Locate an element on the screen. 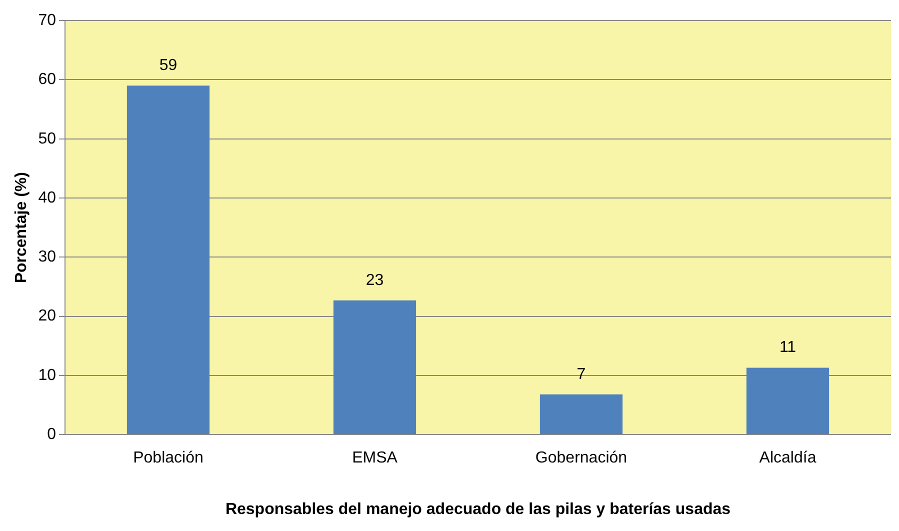  y-tick-label: 40 is located at coordinates (47, 197).